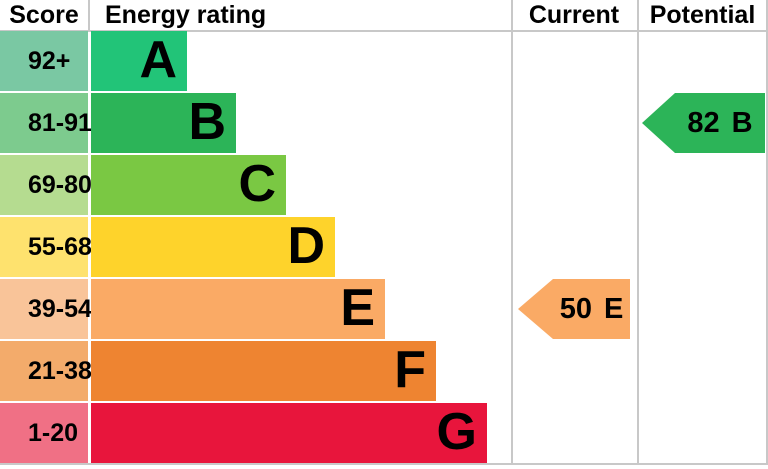  Describe the element at coordinates (46, 185) in the screenshot. I see `score-range-c: 69-80` at that location.